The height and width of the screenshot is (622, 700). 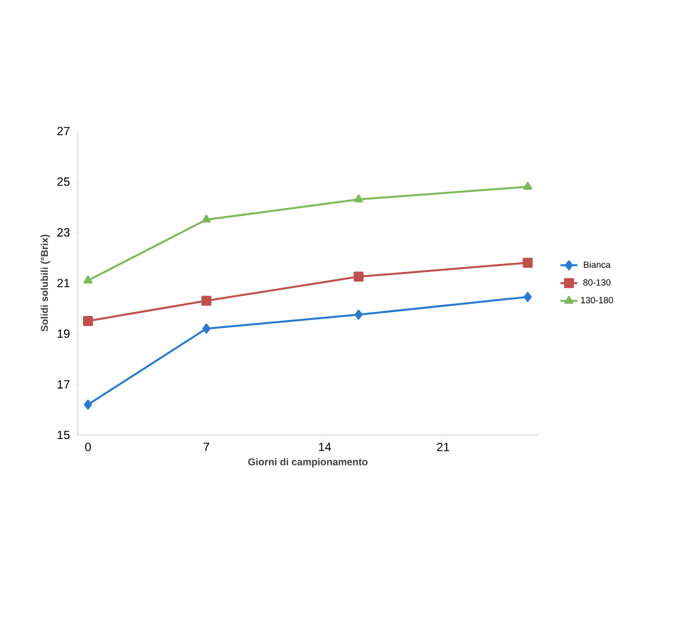 What do you see at coordinates (63, 181) in the screenshot?
I see `y-tick-label: 25` at bounding box center [63, 181].